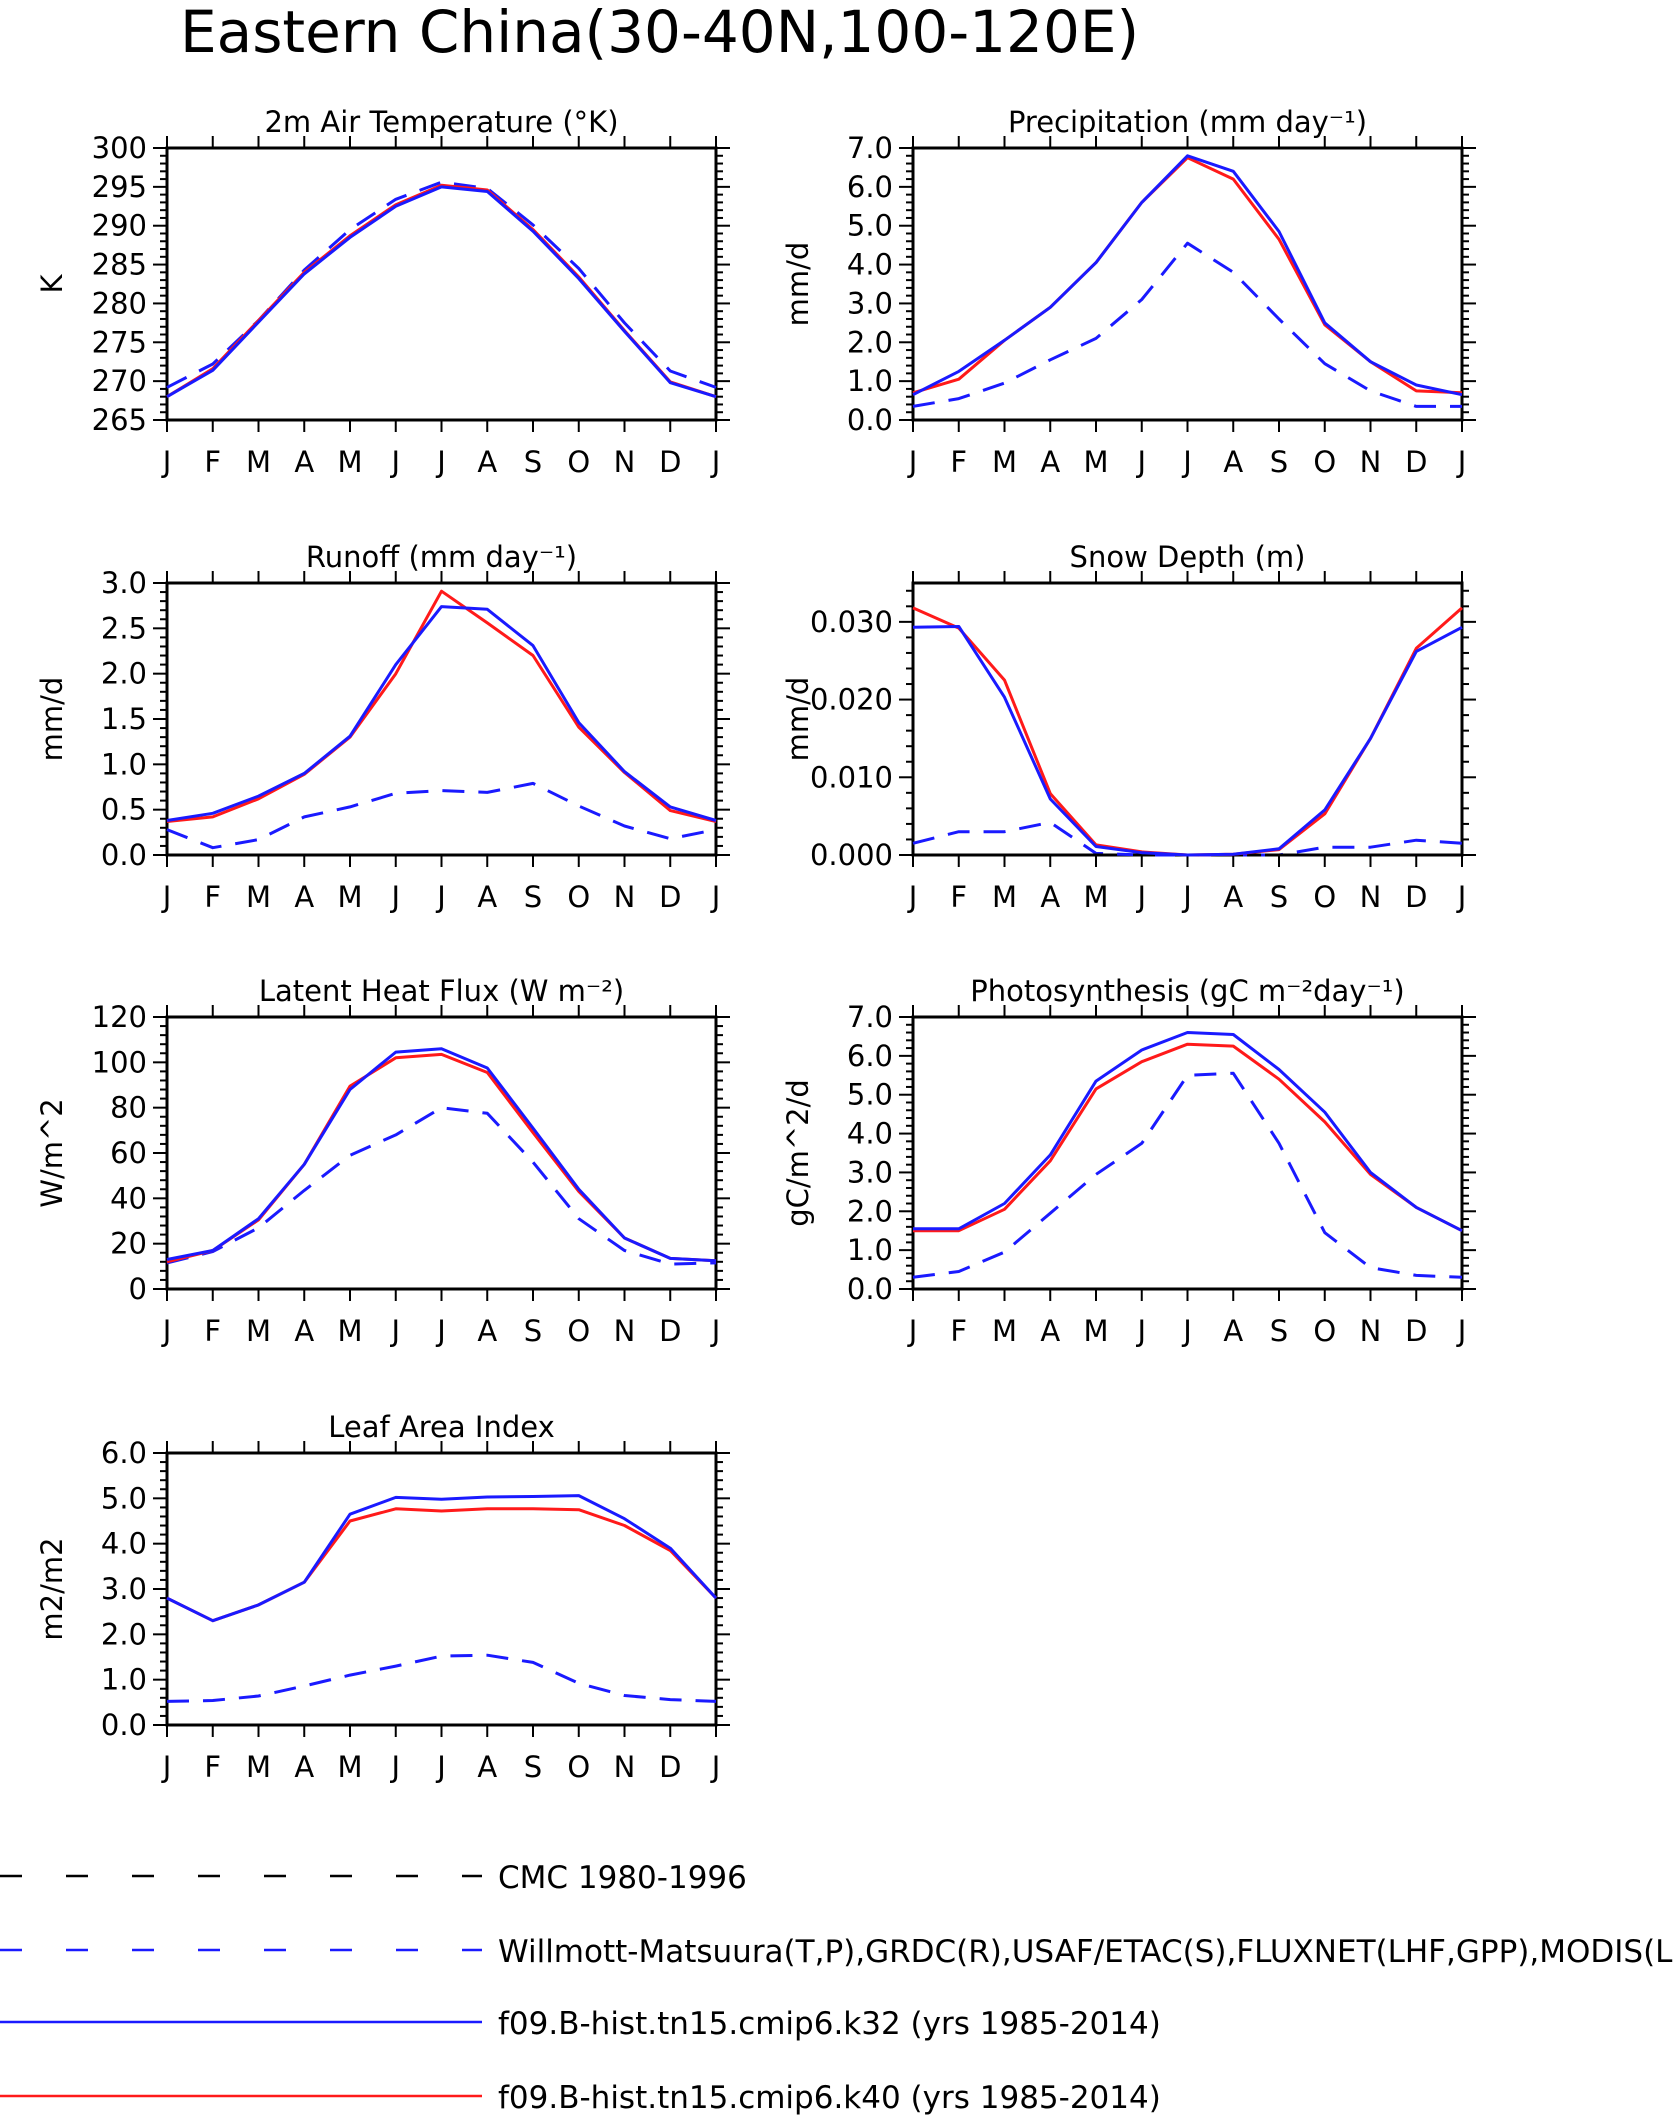  Describe the element at coordinates (441, 557) in the screenshot. I see `chart-title: Runoff (mm day⁻¹)` at that location.